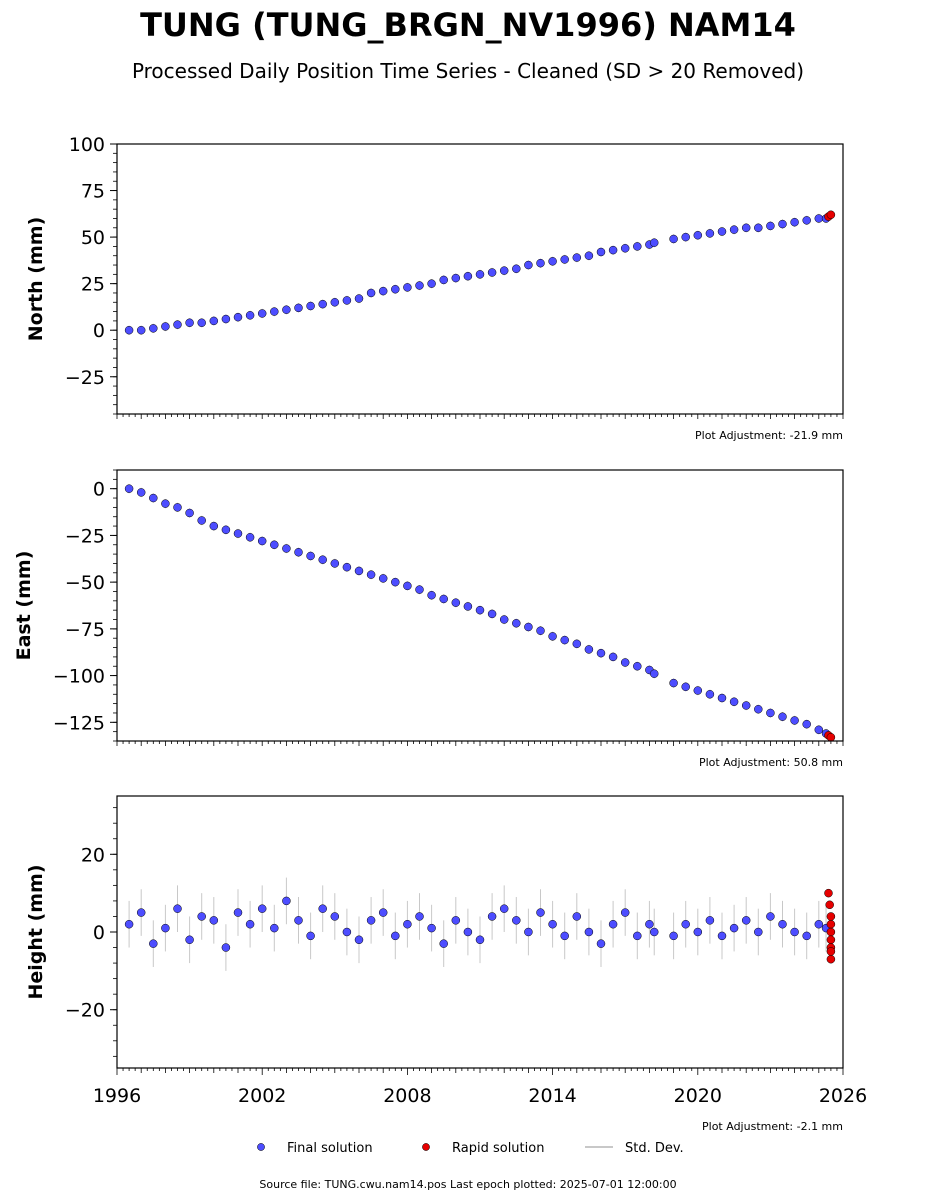 The width and height of the screenshot is (937, 1200). I want to click on north-y-tick-label: 75, so click(93, 192).